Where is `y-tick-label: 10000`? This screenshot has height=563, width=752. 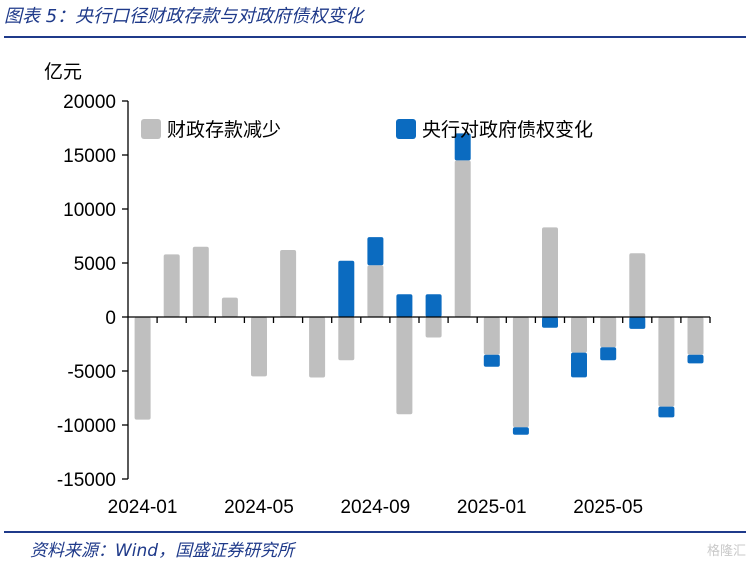 y-tick-label: 10000 is located at coordinates (89, 210).